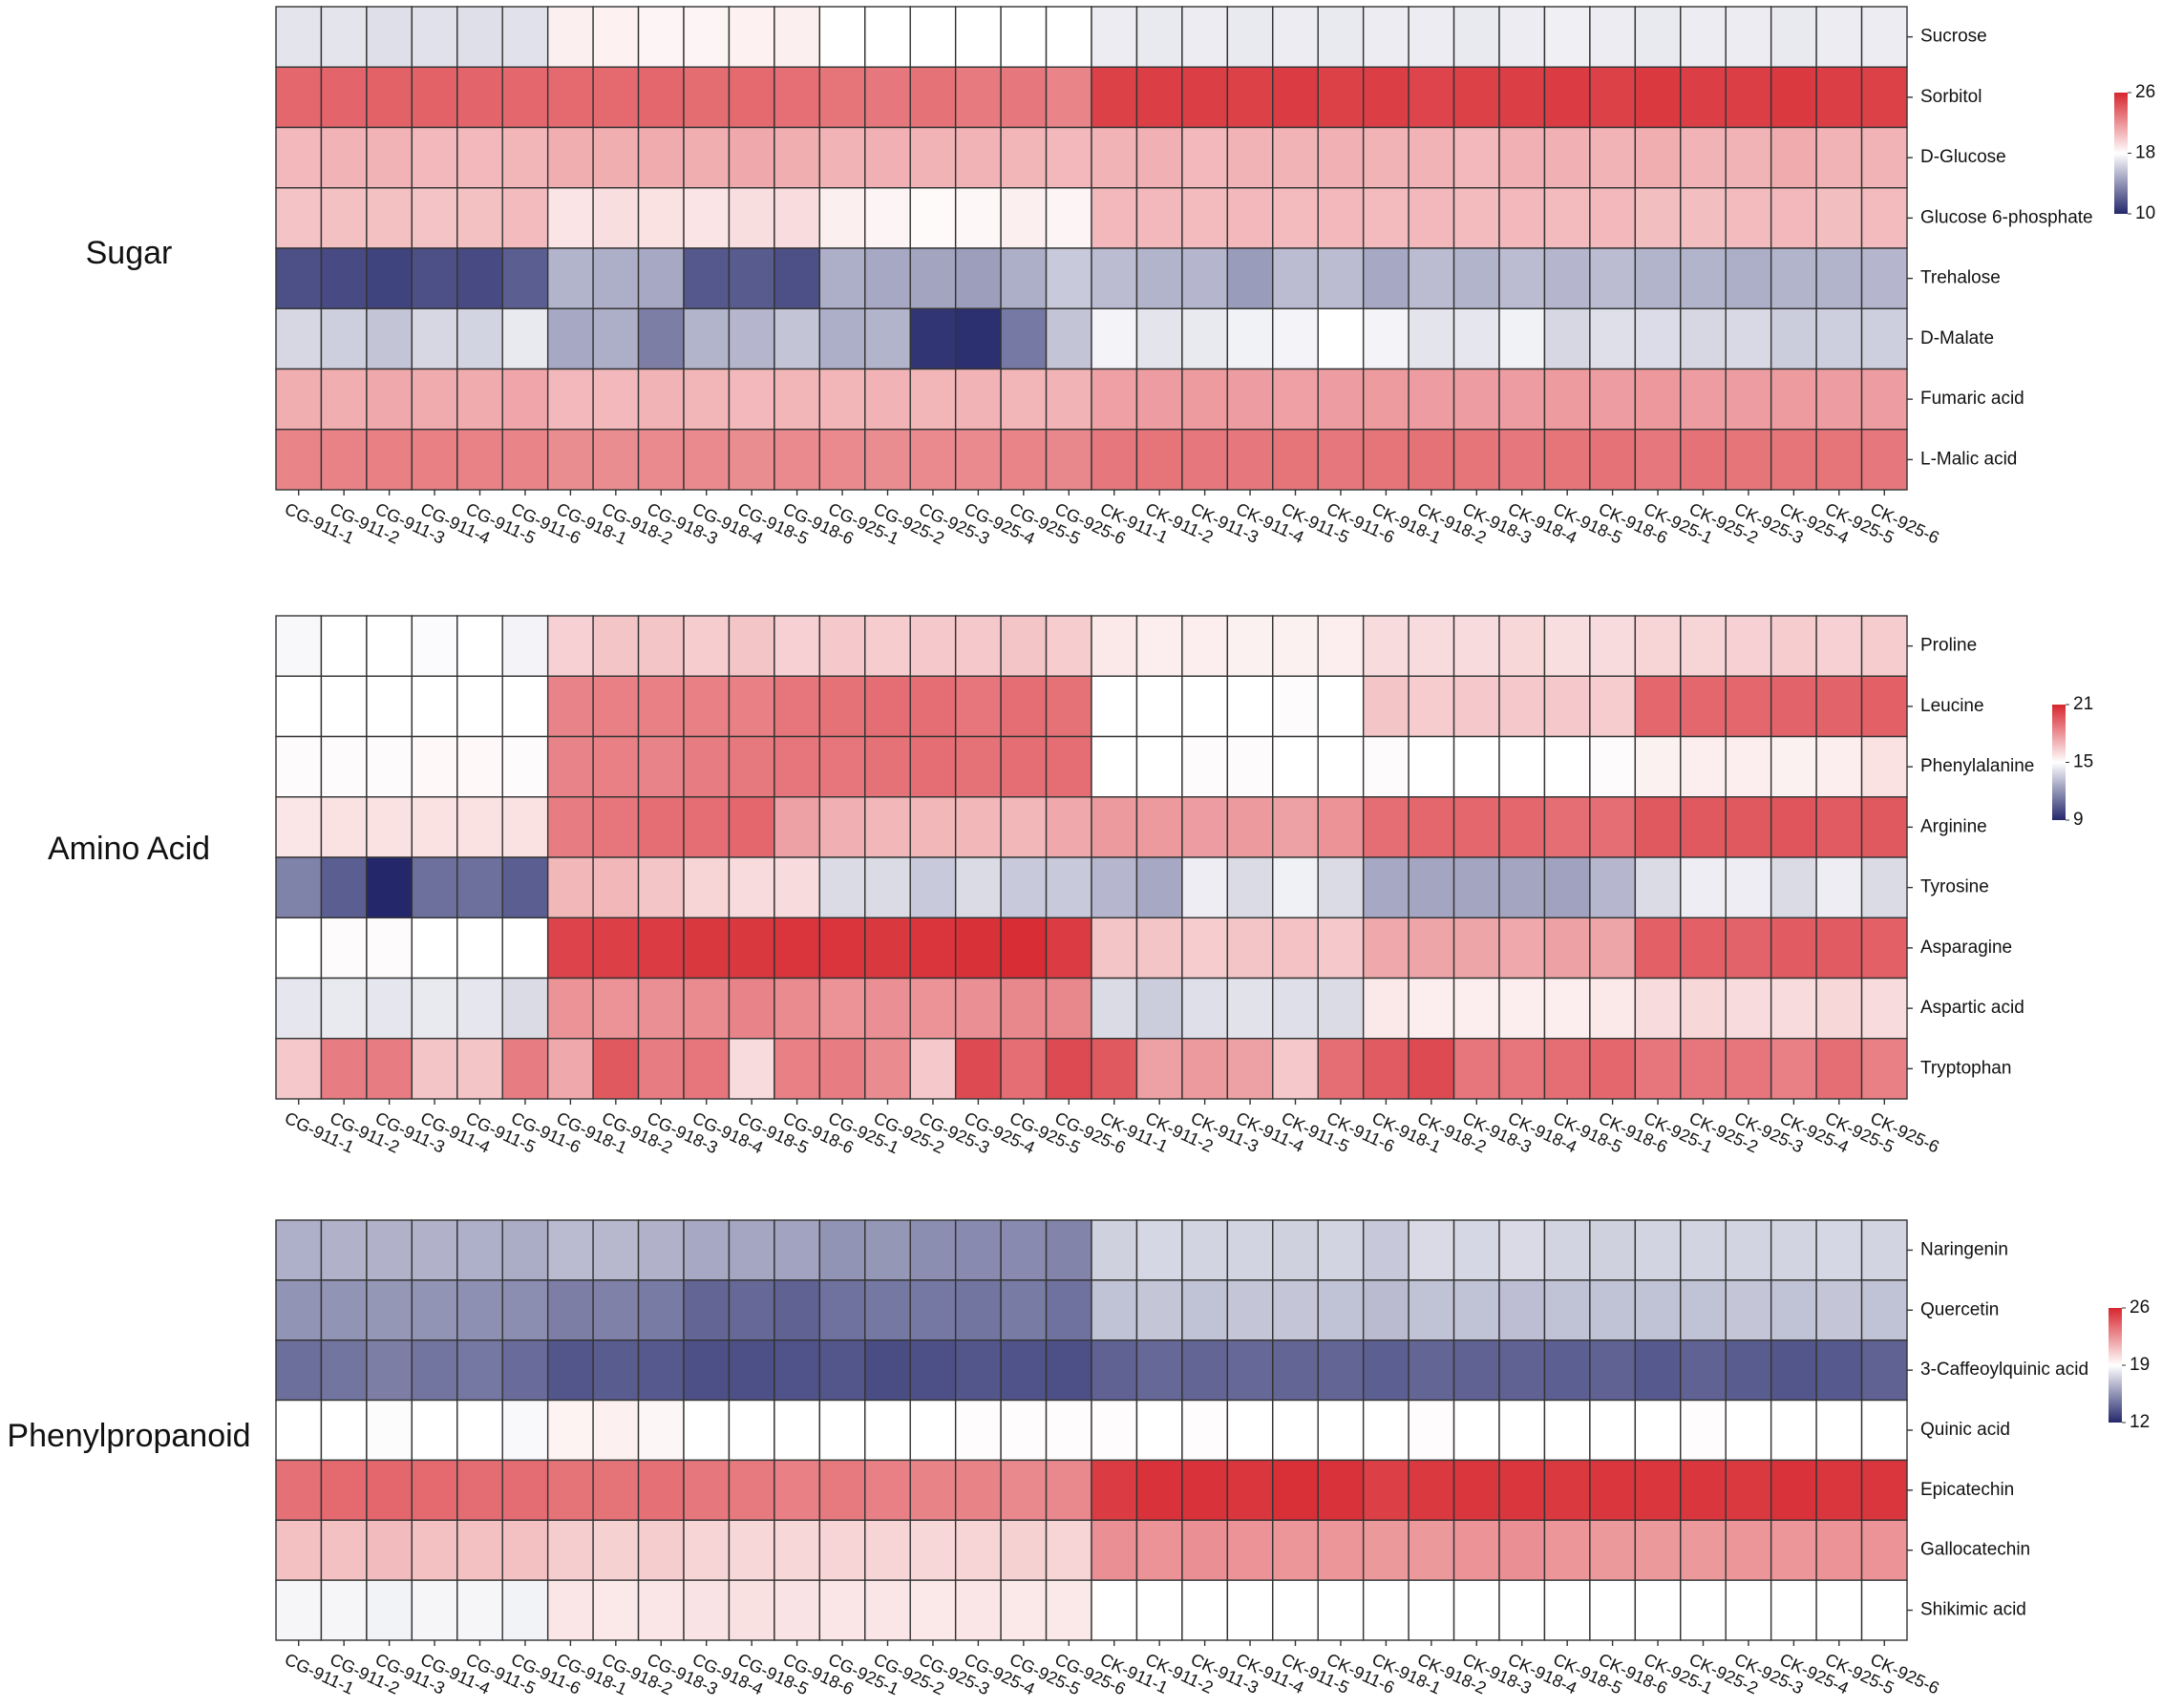 This screenshot has width=2162, height=1708. What do you see at coordinates (2007, 217) in the screenshot?
I see `row-label: Glucose 6-phosphate` at bounding box center [2007, 217].